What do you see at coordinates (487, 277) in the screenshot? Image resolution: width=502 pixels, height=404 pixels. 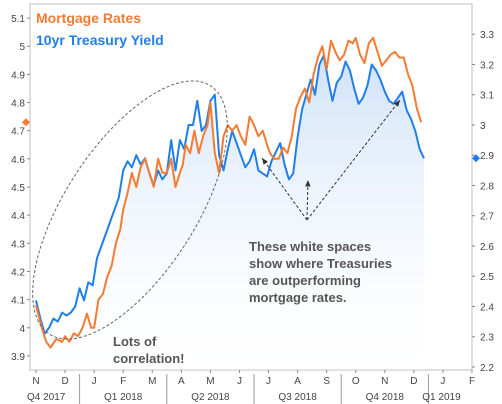 I see `right-tick-label: 2.5` at bounding box center [487, 277].